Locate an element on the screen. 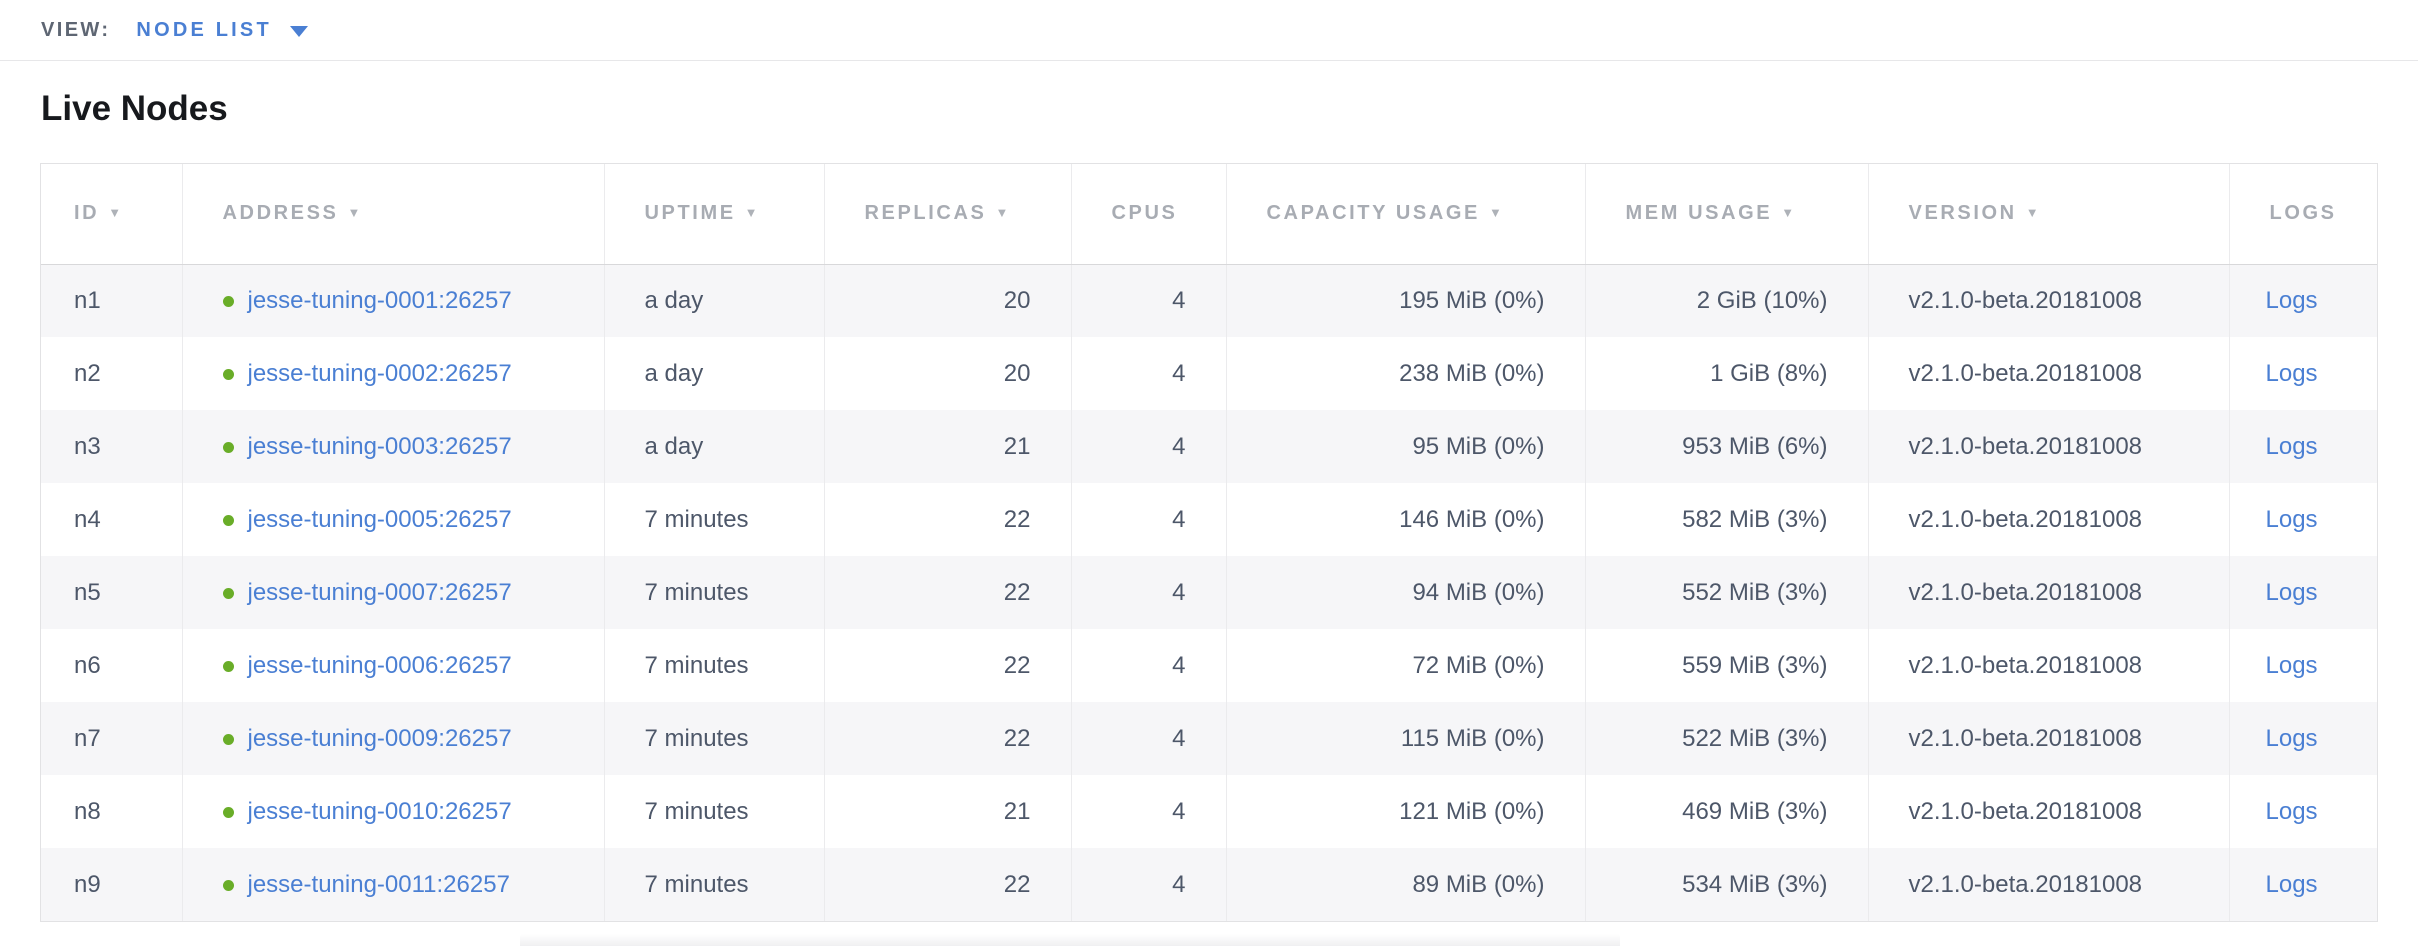 The image size is (2418, 946). cell-address: jesse-tuning-0009:26257 is located at coordinates (393, 738).